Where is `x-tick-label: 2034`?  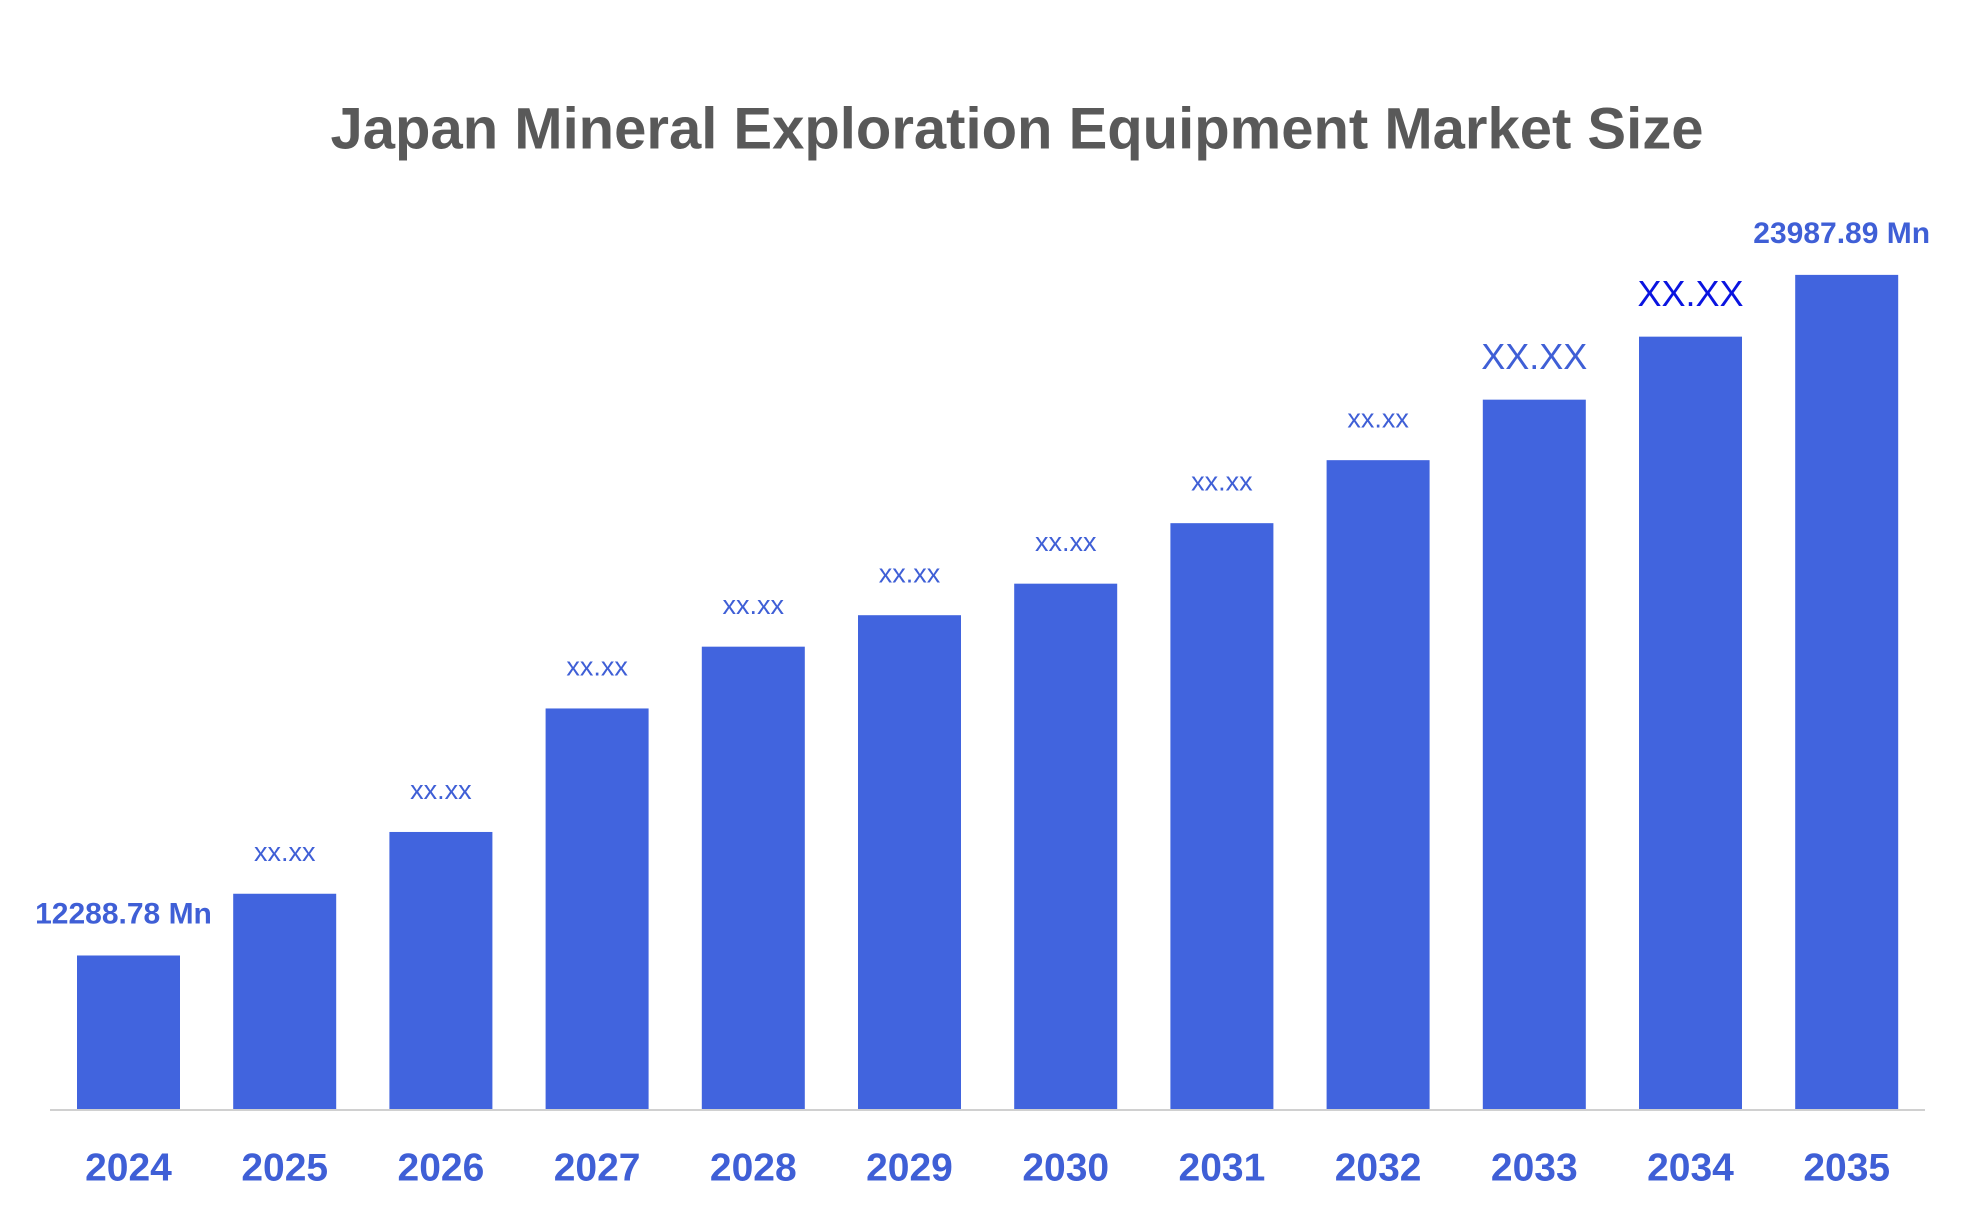
x-tick-label: 2034 is located at coordinates (1690, 1167).